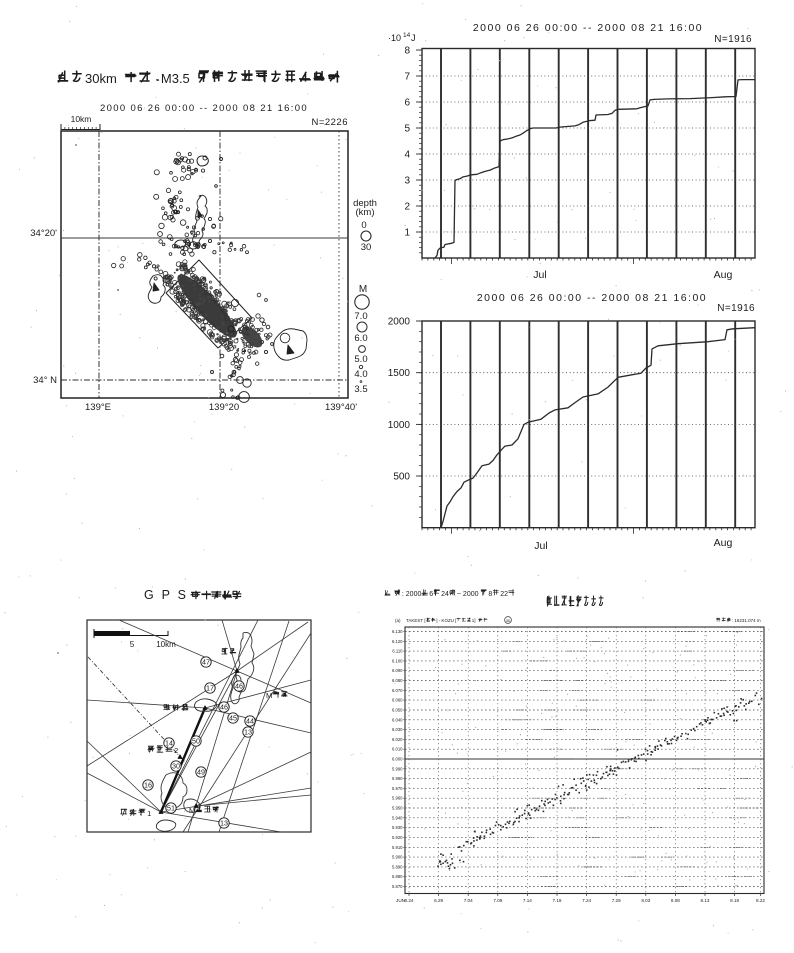 The image size is (794, 953). What do you see at coordinates (397, 710) in the screenshot?
I see `svg-text: 6.050` at bounding box center [397, 710].